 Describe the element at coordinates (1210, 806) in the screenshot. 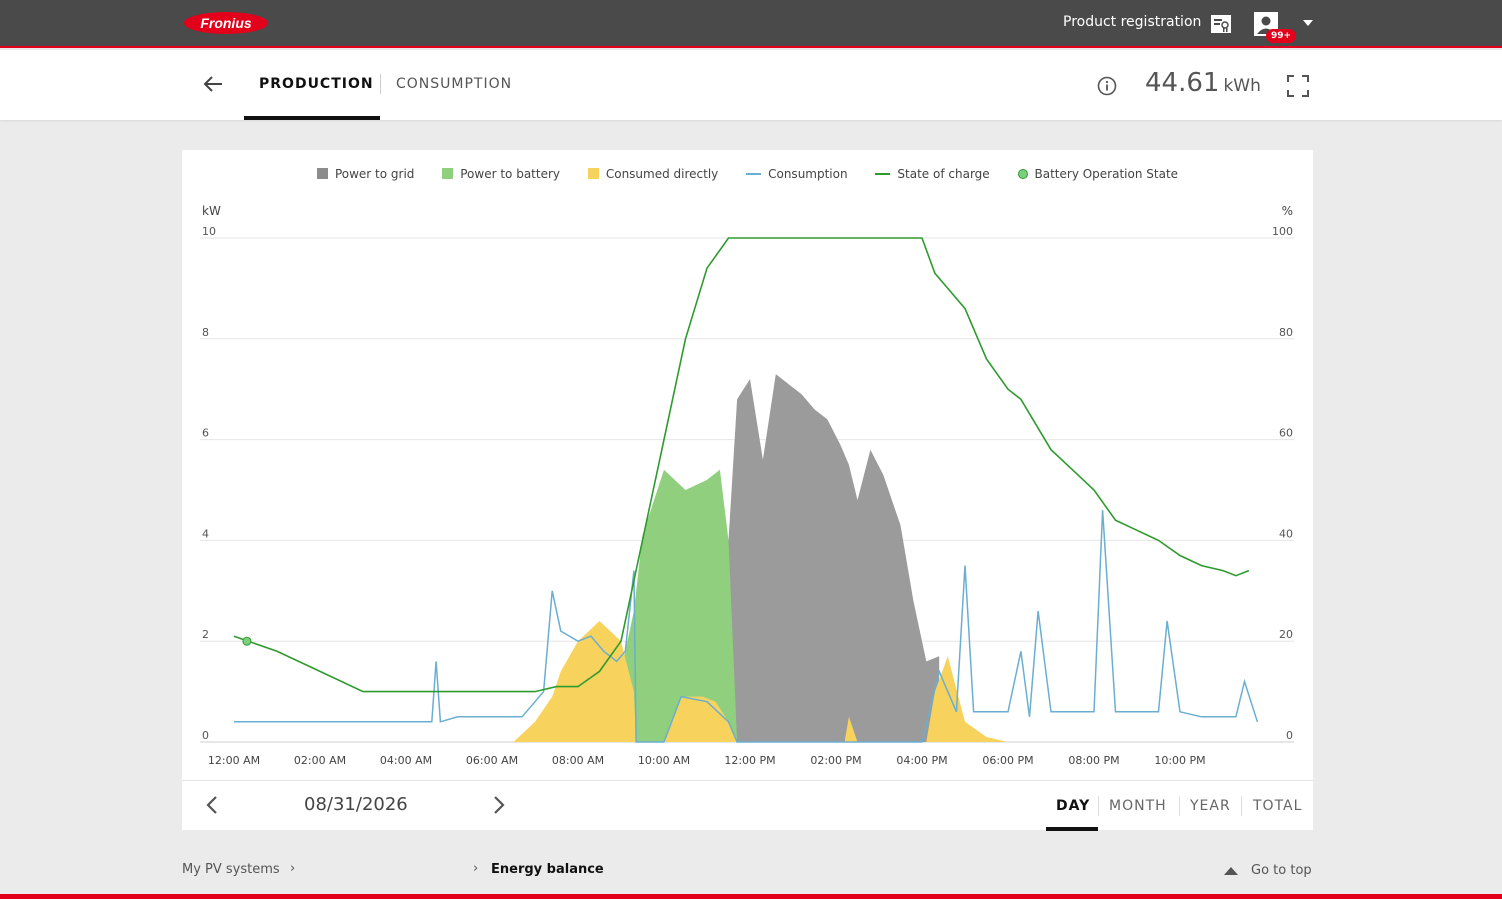

I see `period-year: YEAR` at that location.